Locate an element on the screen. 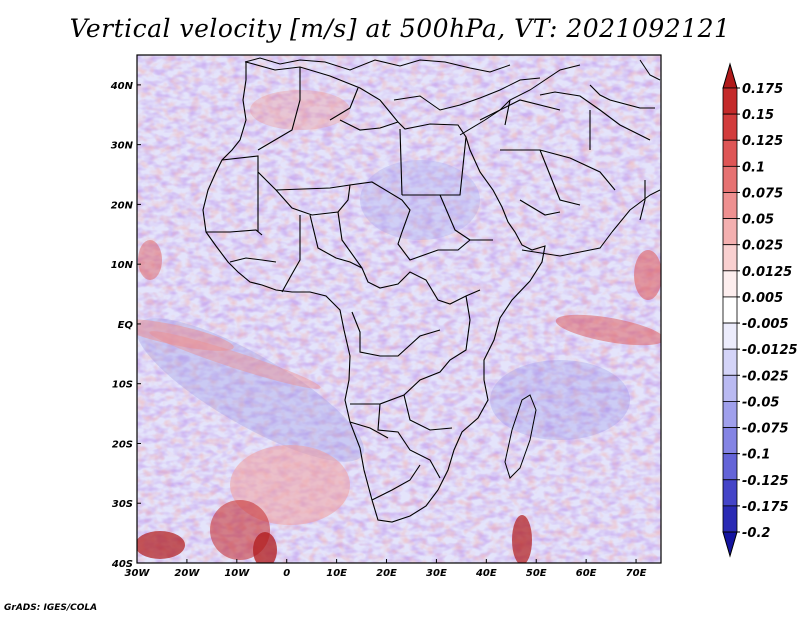 The height and width of the screenshot is (618, 800). lat-tick-label: EQ is located at coordinates (126, 325).